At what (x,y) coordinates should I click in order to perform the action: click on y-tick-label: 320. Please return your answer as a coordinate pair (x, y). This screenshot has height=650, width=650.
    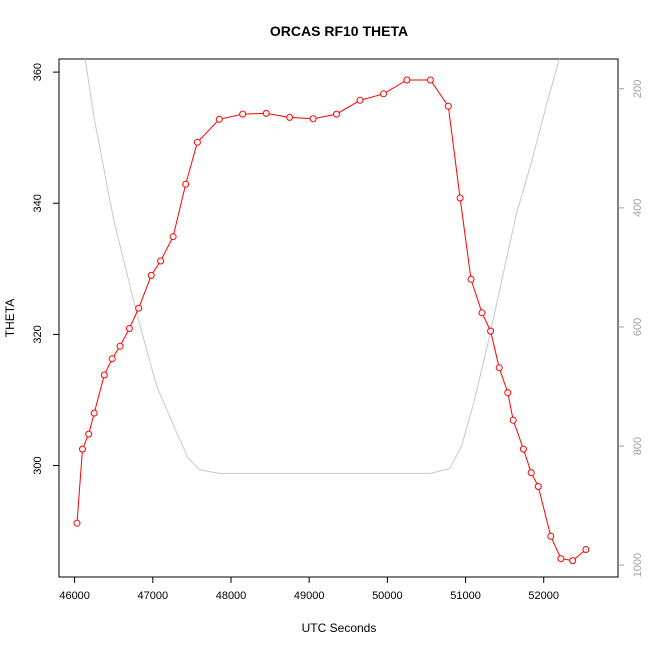
    Looking at the image, I should click on (38, 334).